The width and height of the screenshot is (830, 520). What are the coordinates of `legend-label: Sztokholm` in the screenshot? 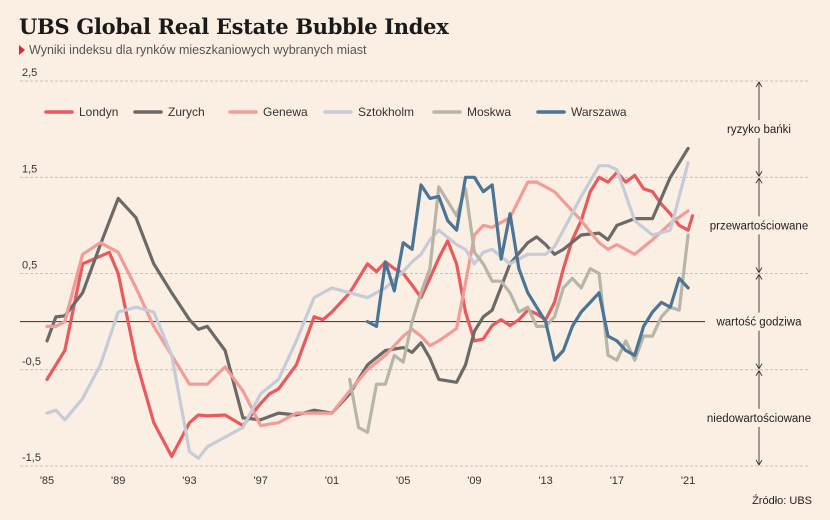 It's located at (386, 112).